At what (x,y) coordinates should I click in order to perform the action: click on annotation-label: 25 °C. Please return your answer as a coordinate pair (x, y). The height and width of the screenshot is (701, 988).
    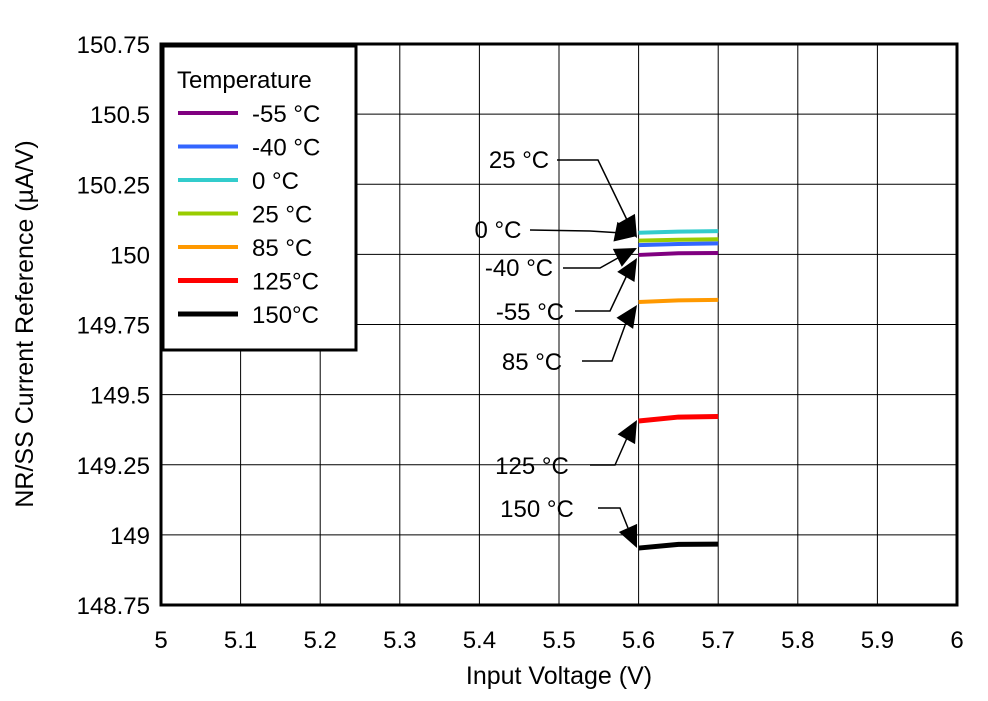
    Looking at the image, I should click on (519, 160).